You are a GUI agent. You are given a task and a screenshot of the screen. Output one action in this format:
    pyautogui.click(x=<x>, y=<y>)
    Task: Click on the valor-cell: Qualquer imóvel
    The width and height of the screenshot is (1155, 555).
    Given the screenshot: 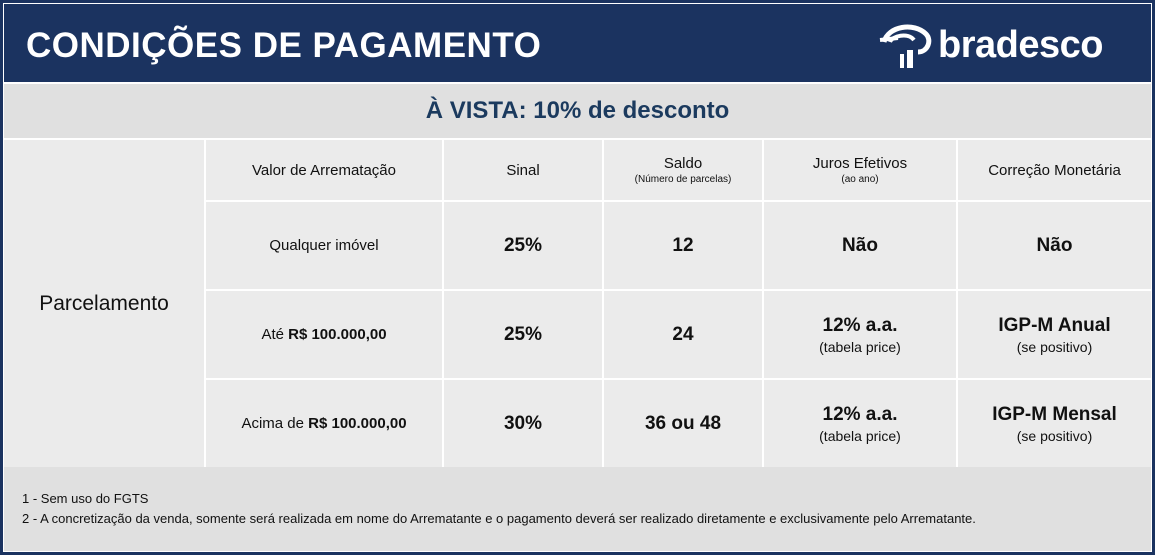 What is the action you would take?
    pyautogui.click(x=324, y=245)
    